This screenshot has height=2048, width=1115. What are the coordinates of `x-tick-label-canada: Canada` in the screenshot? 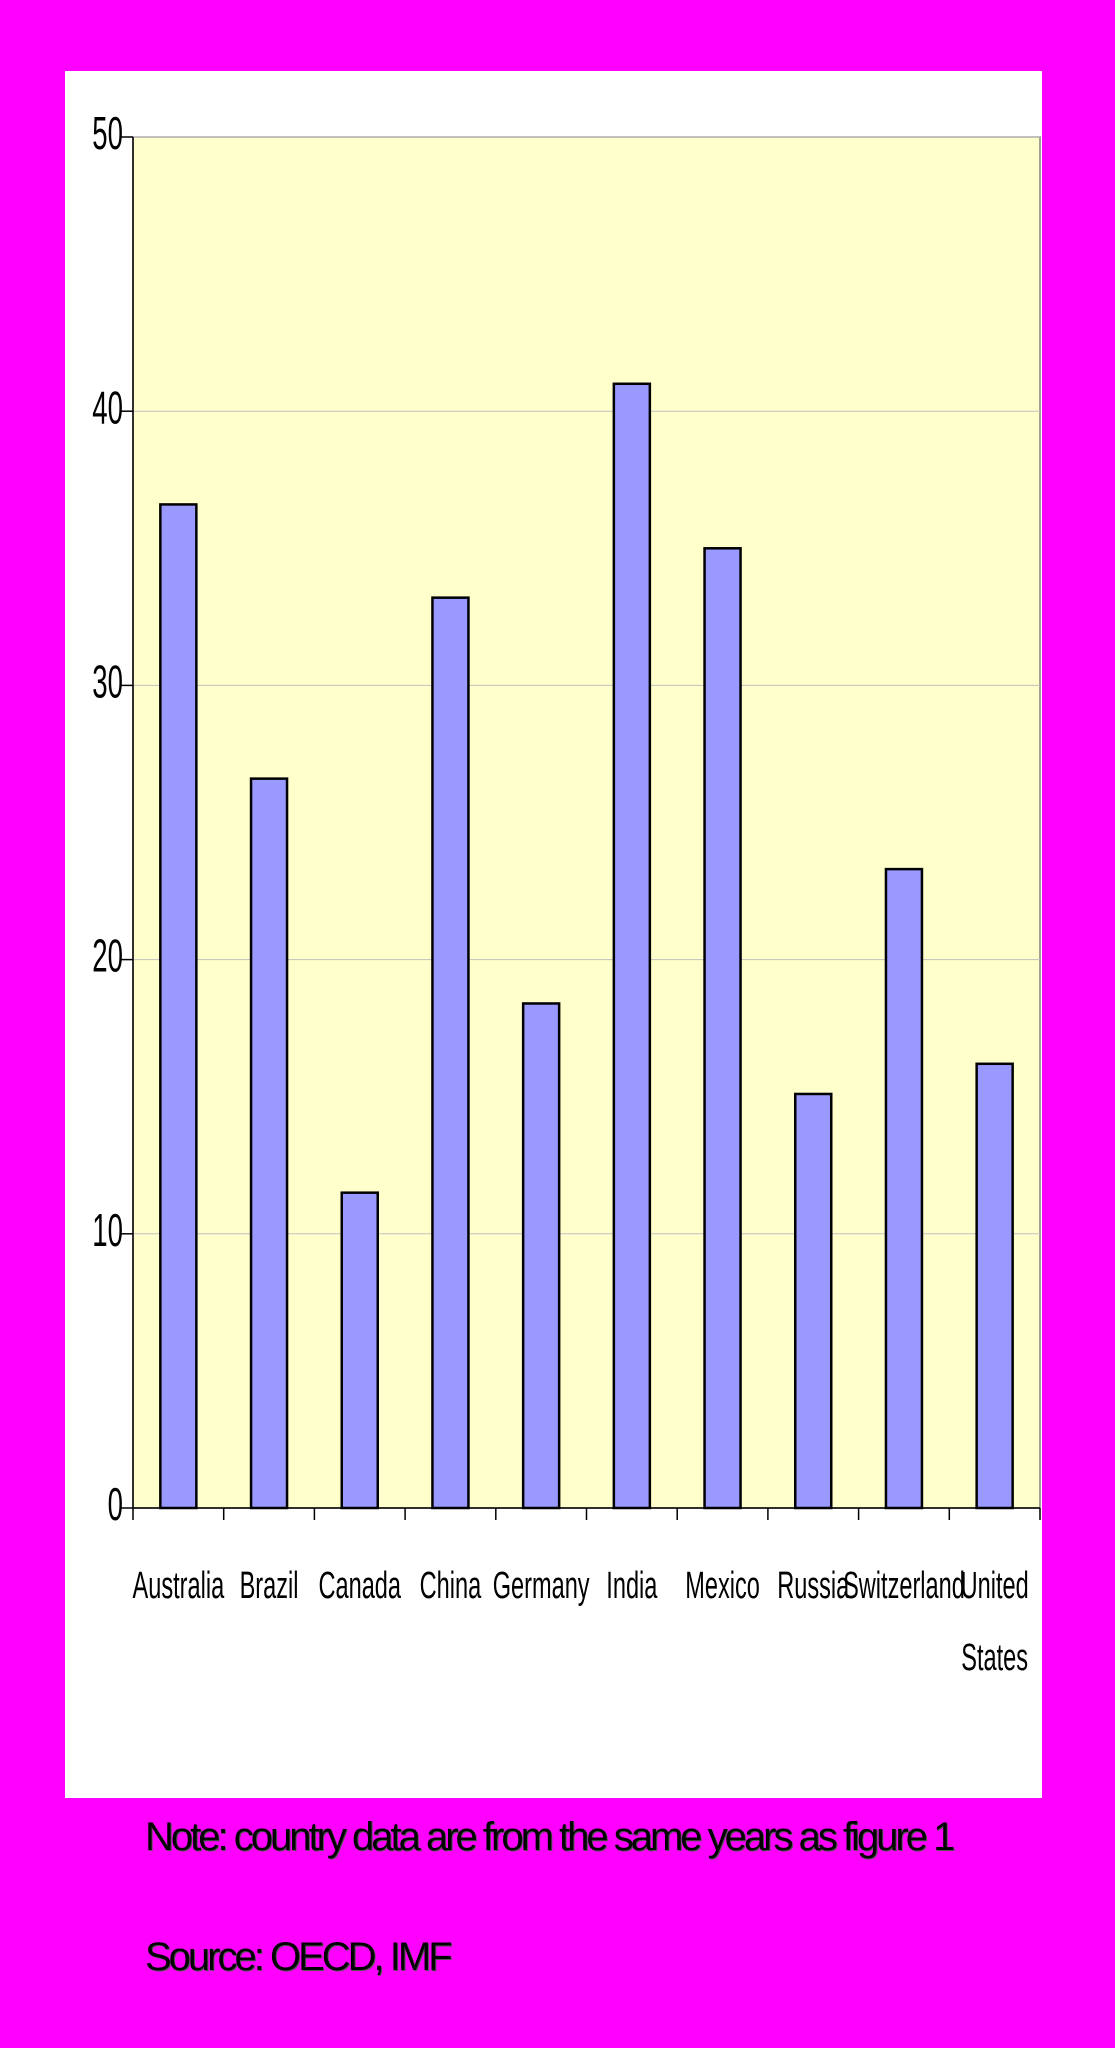 It's located at (359, 1584).